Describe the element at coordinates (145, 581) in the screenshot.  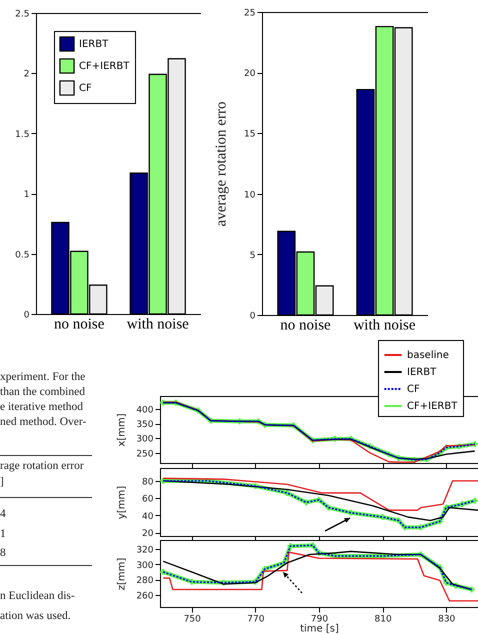
I see `y-tick-label: 280` at that location.